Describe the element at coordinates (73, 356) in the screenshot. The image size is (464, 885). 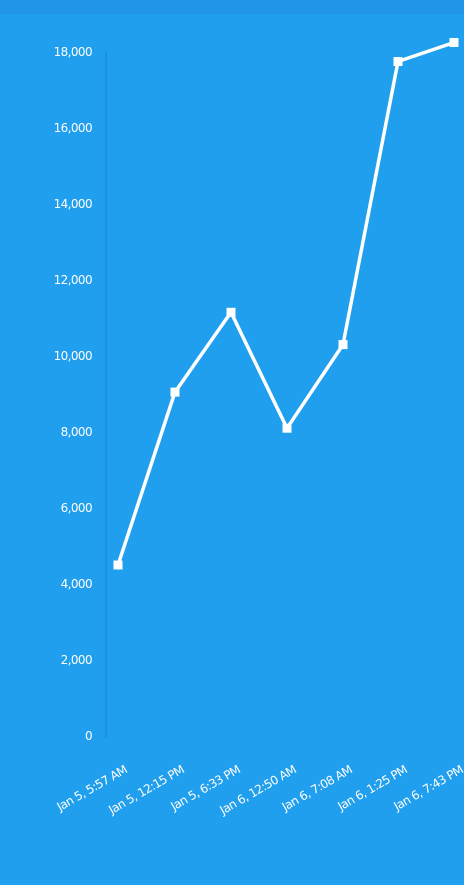
I see `y-tick-label: 10,000` at that location.